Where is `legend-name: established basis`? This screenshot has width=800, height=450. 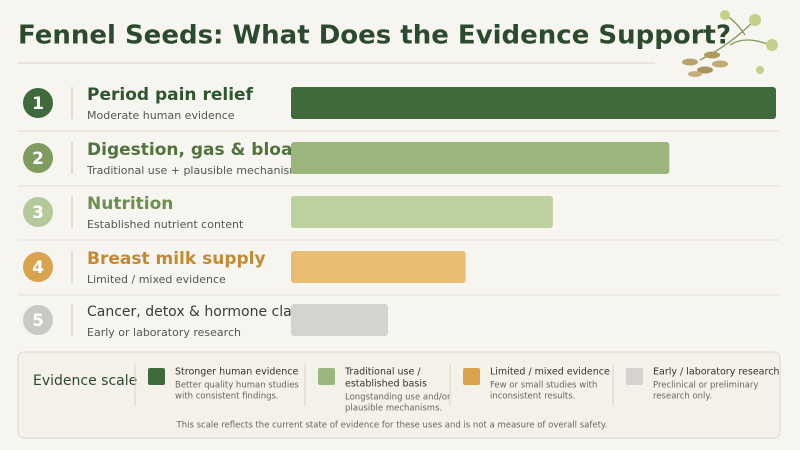
legend-name: established basis is located at coordinates (386, 384).